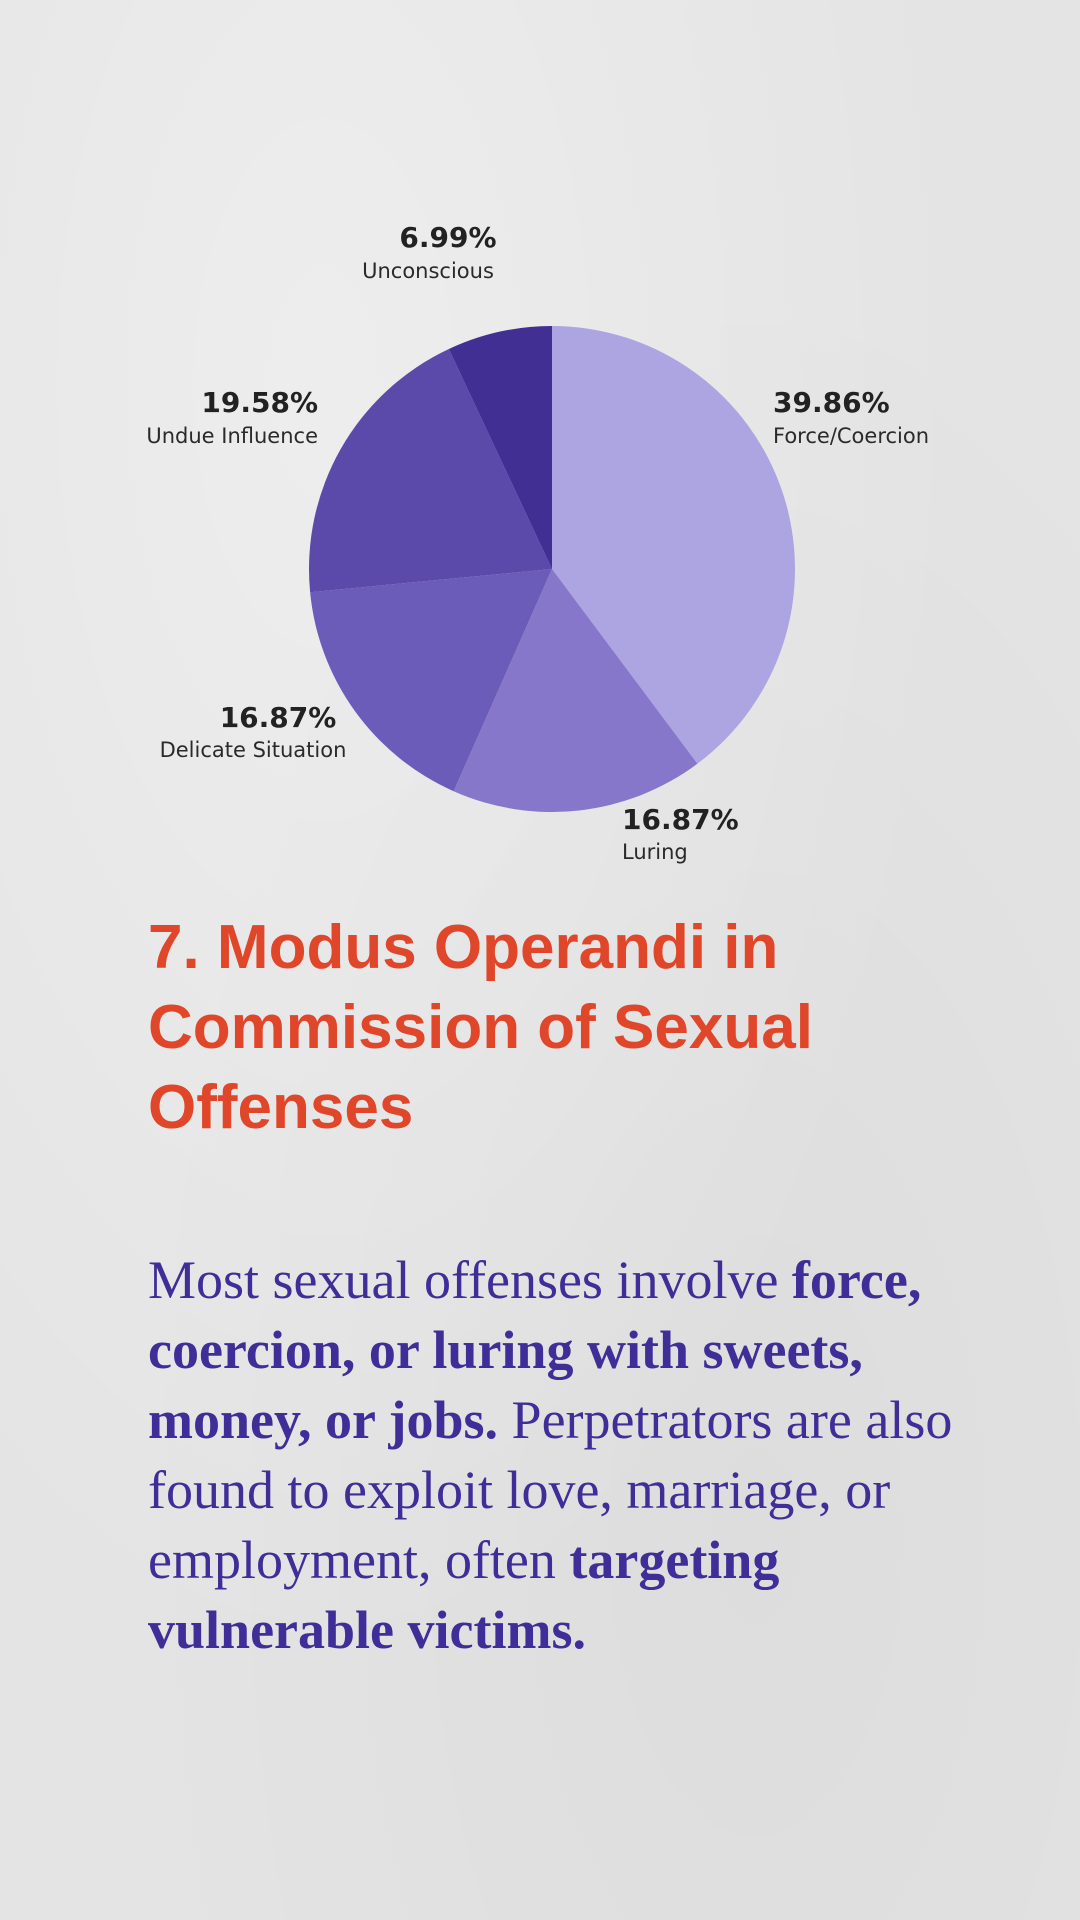 This screenshot has height=1920, width=1080. I want to click on pie-slice-force-coercion, so click(673, 545).